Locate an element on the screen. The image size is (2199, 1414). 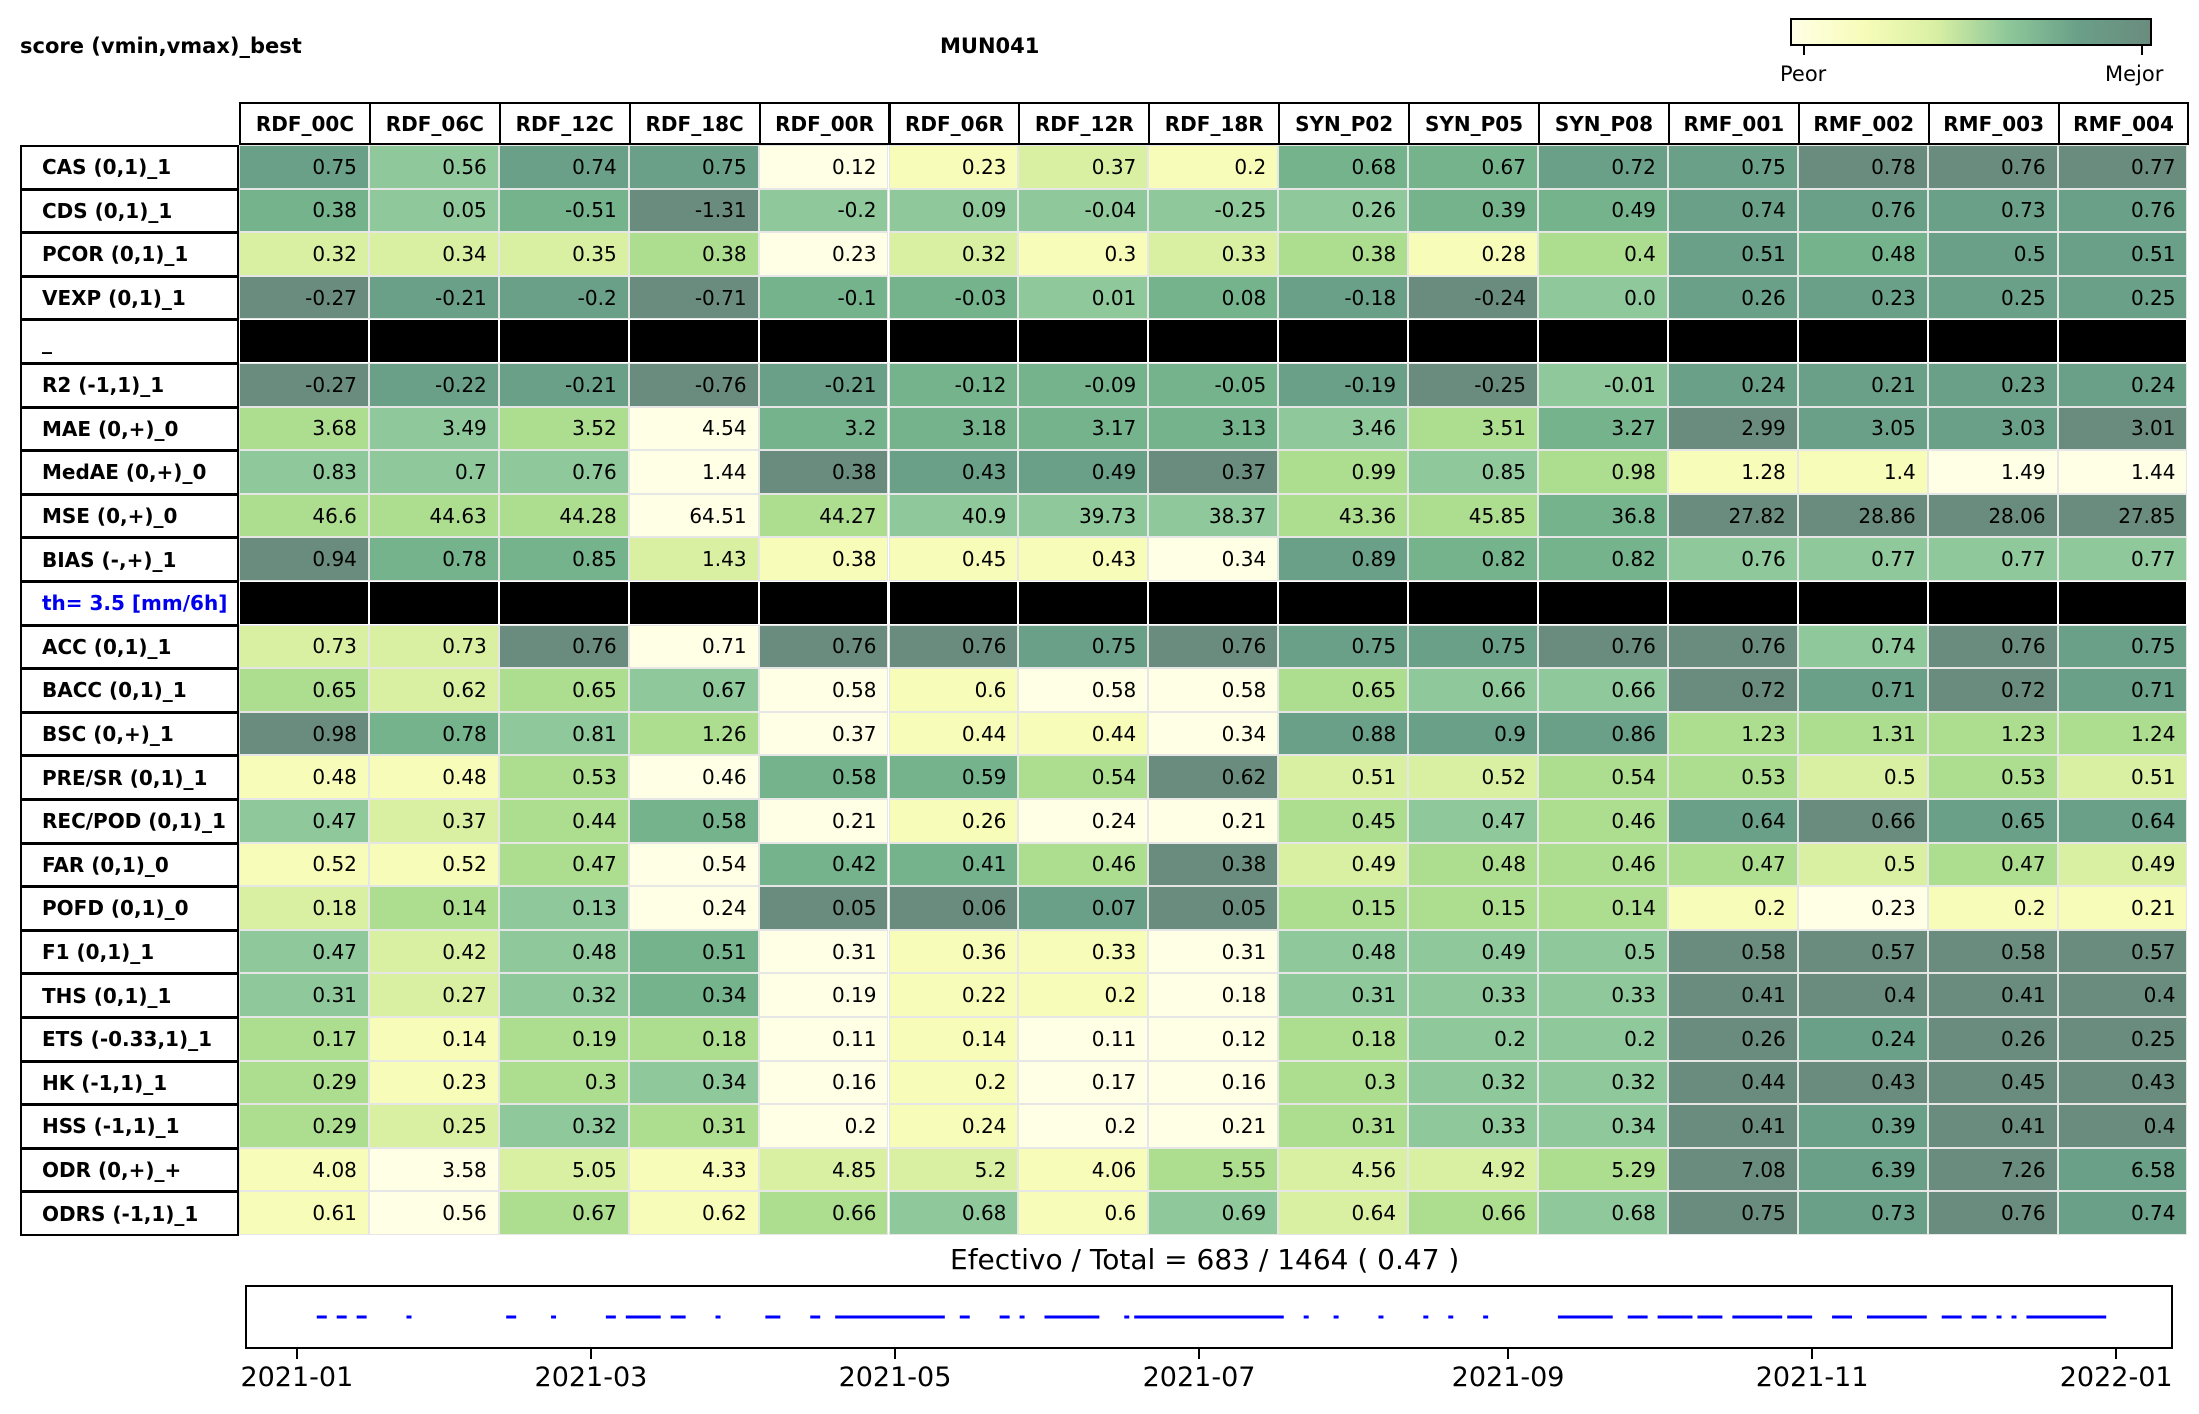
timeline-tick is located at coordinates (2116, 1353).